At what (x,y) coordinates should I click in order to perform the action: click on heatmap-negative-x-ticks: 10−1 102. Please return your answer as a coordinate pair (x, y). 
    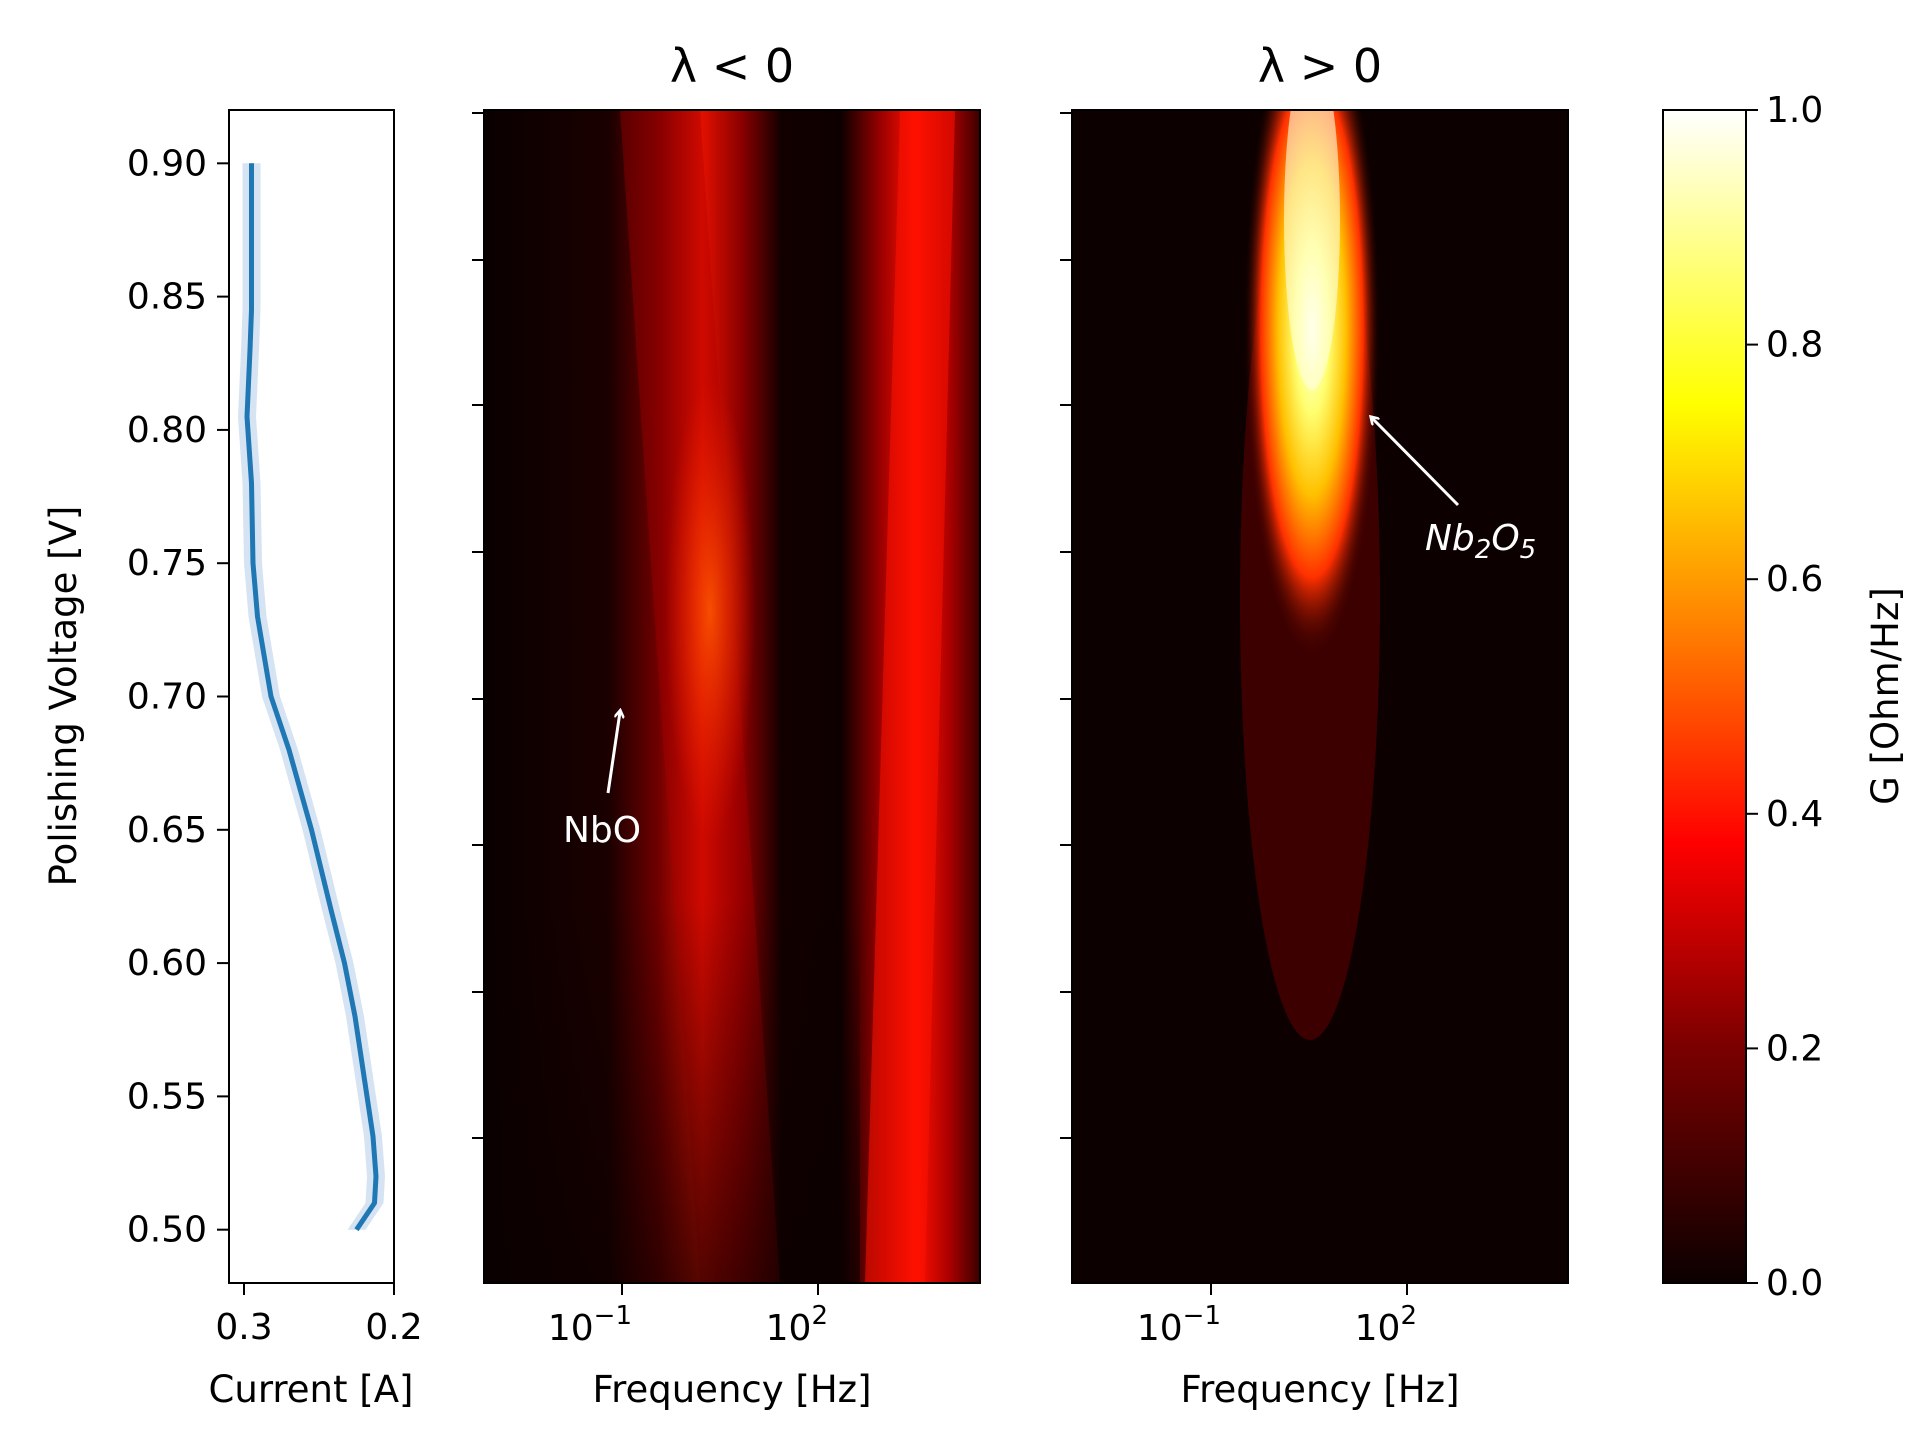
    Looking at the image, I should click on (688, 1316).